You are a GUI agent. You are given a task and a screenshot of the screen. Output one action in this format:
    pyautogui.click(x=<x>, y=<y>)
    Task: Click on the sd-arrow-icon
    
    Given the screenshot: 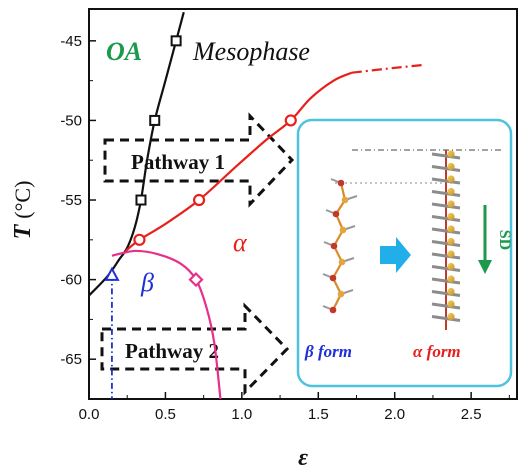 What is the action you would take?
    pyautogui.click(x=485, y=267)
    